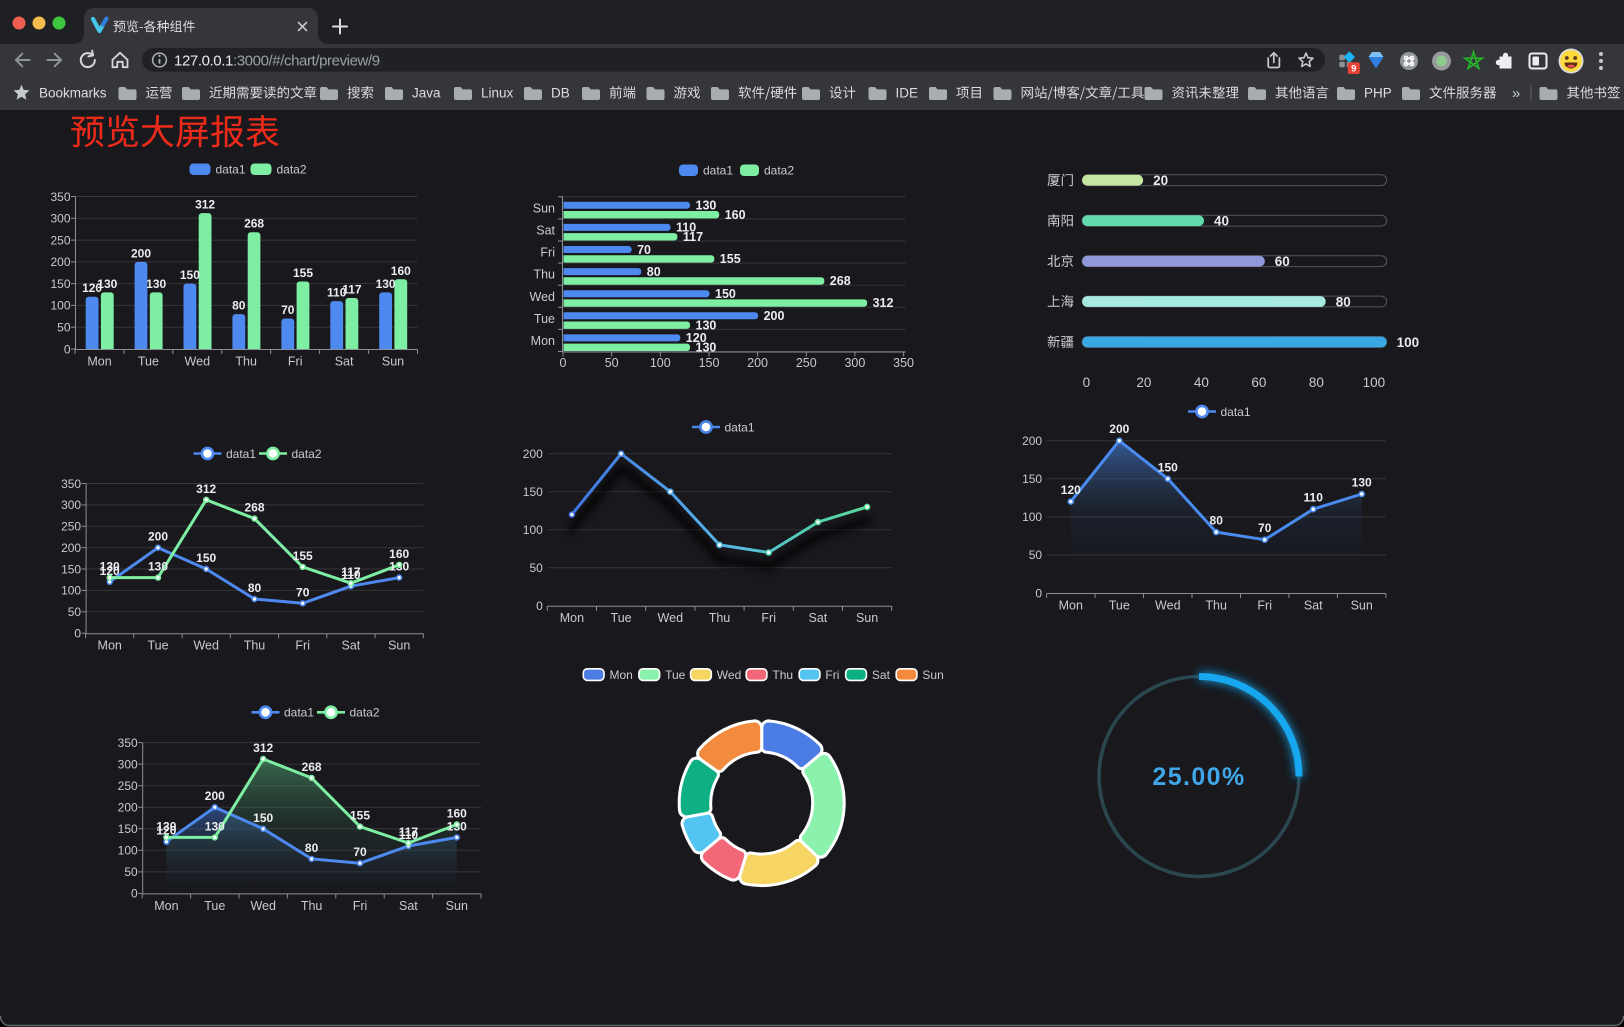 The width and height of the screenshot is (1624, 1027). What do you see at coordinates (1353, 69) in the screenshot?
I see `svg-text: 9` at bounding box center [1353, 69].